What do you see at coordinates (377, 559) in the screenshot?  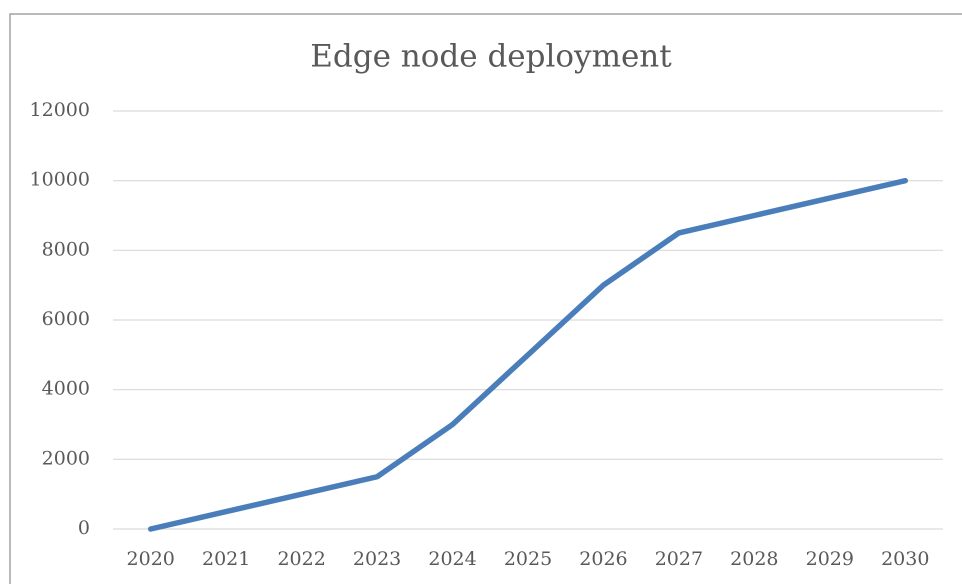 I see `x-tick-label: 2023` at bounding box center [377, 559].